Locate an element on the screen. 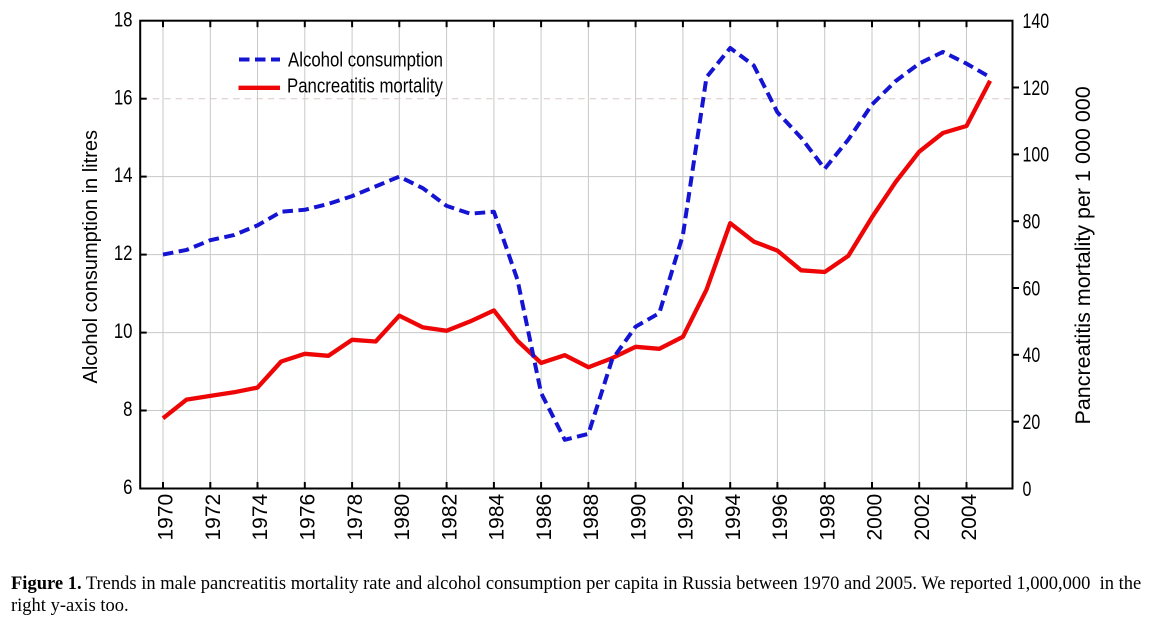  svg-text: 1994 is located at coordinates (733, 516).